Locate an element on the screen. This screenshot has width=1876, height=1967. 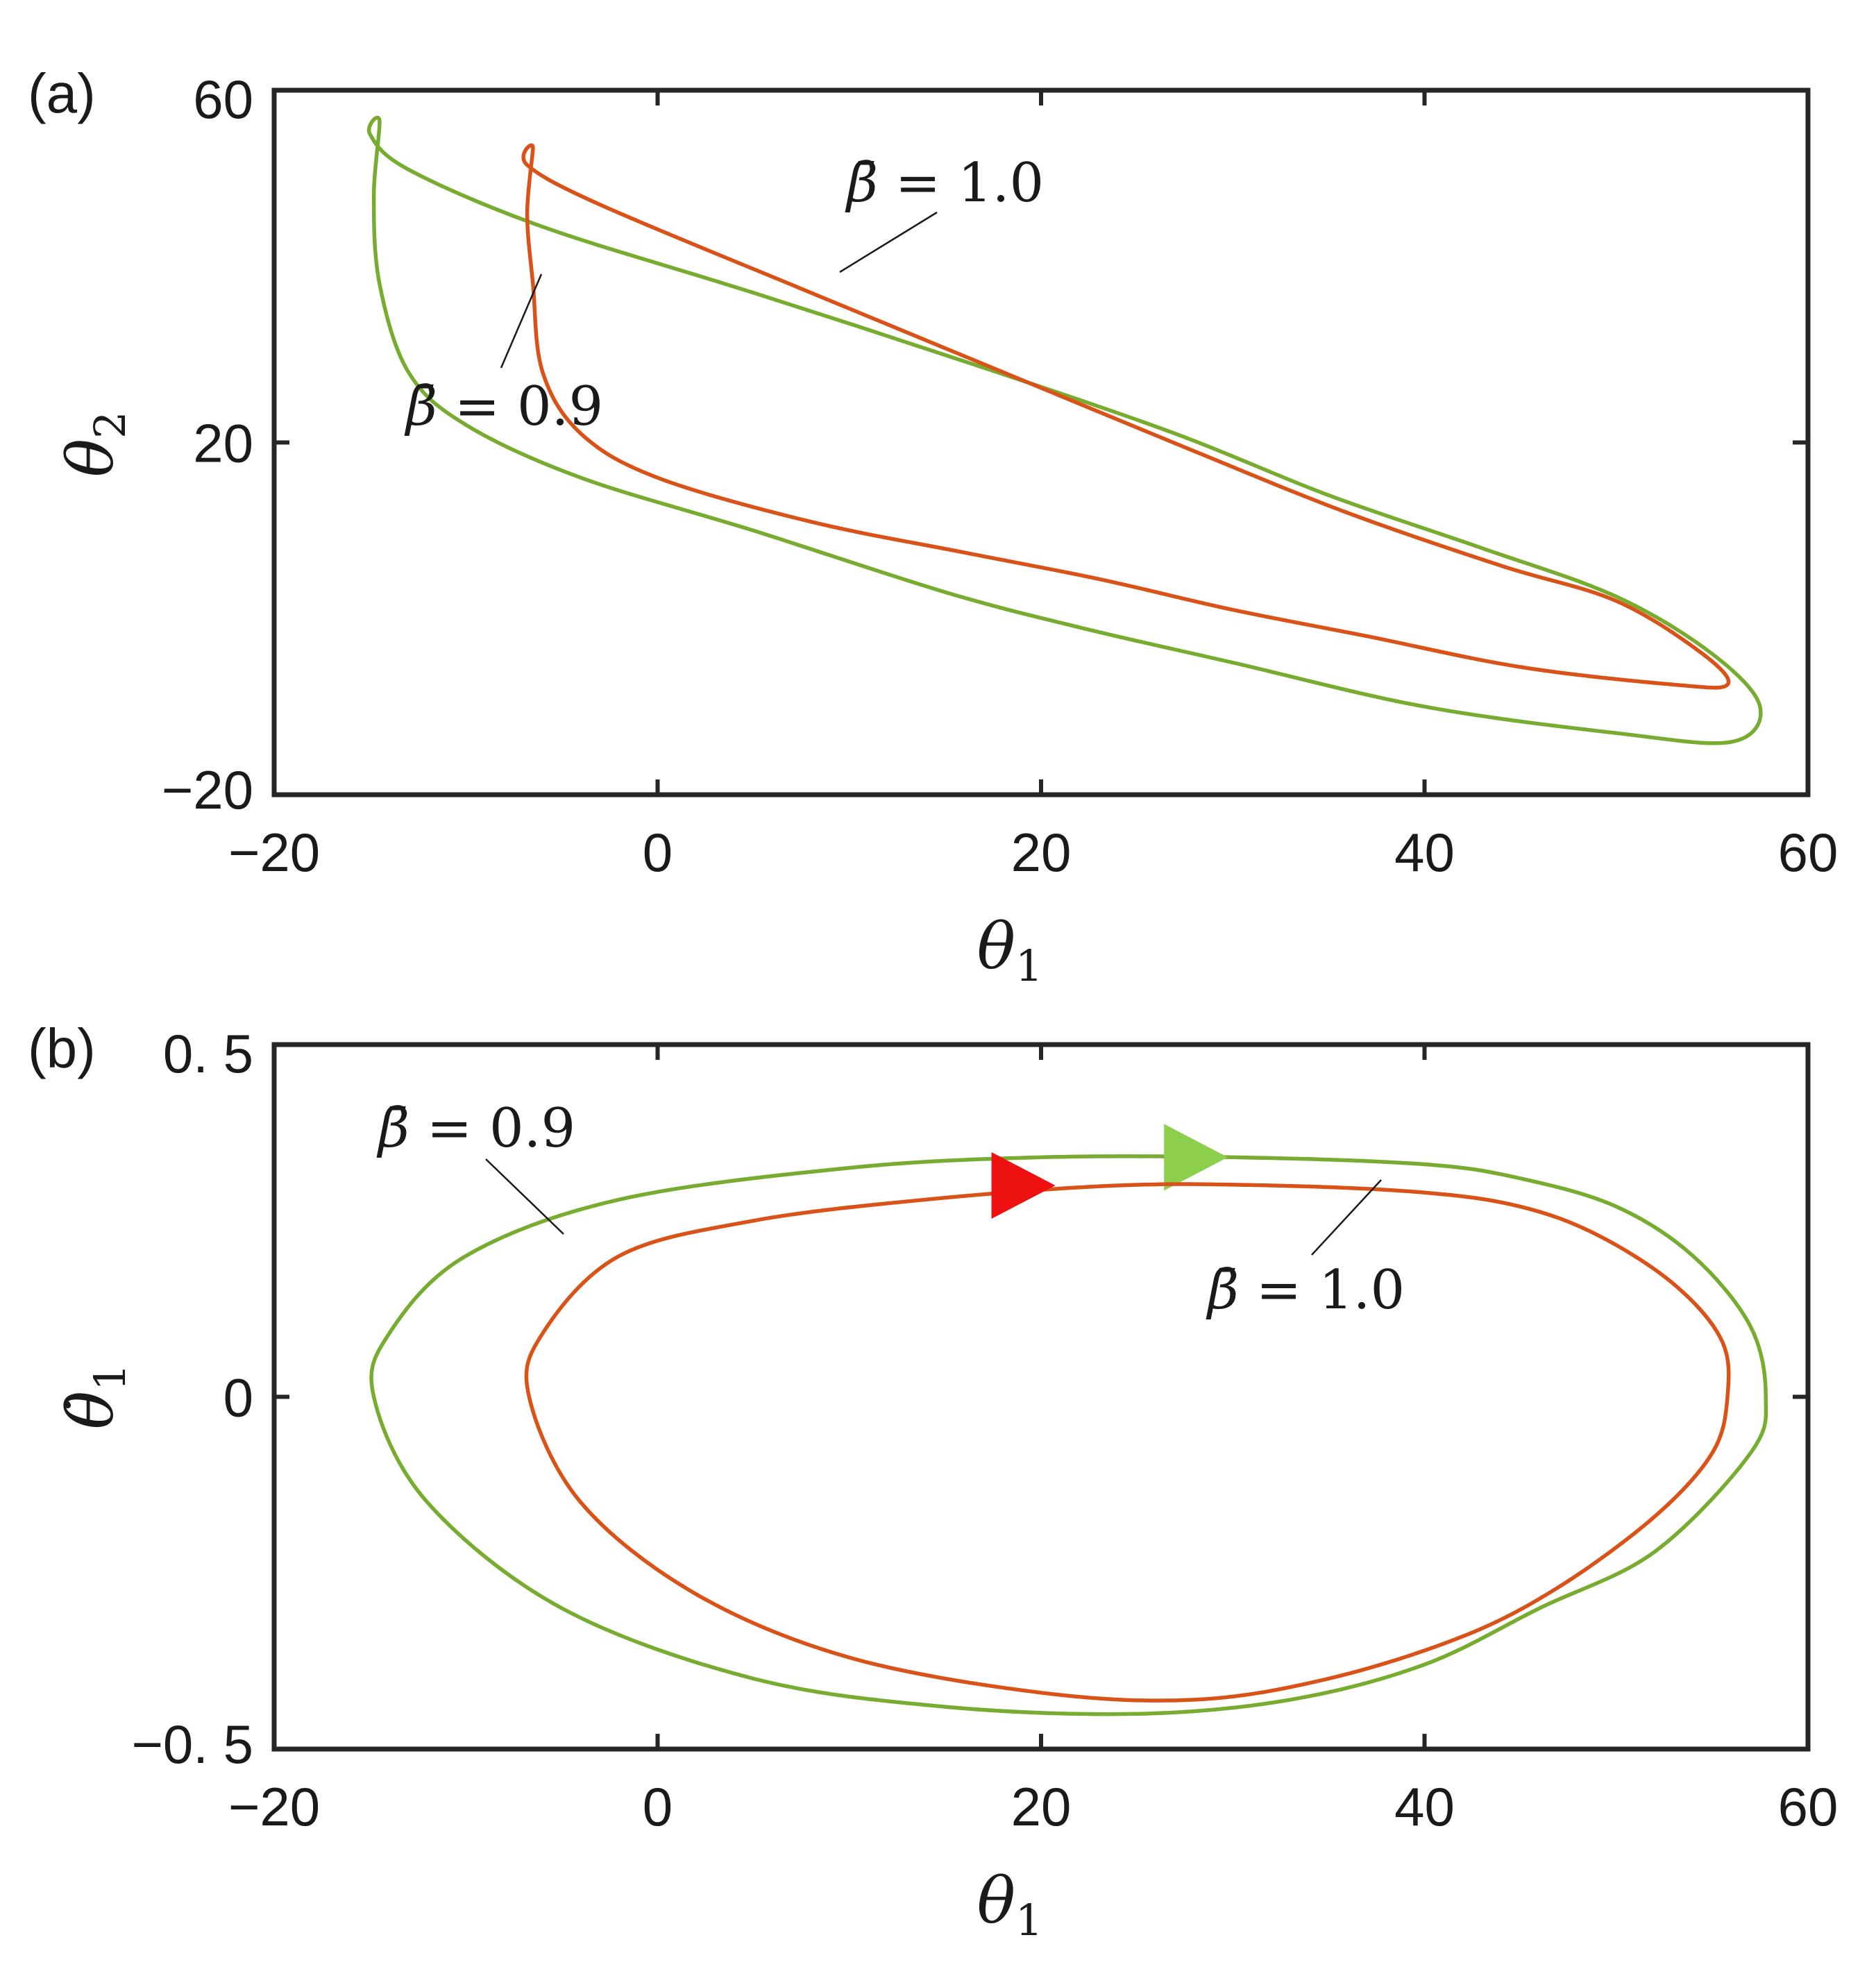
panel-b-y-tick-label: 0. 5 is located at coordinates (208, 1053).